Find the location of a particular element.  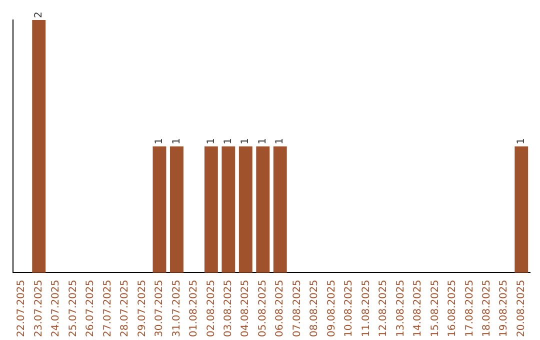

x-tick-label: 22.07.2025 is located at coordinates (22, 309).